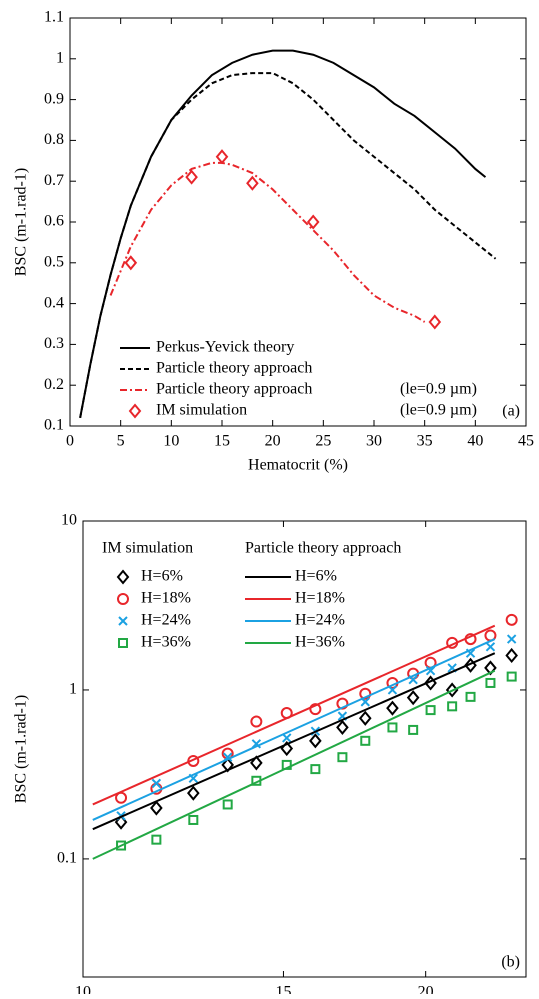 Image resolution: width=539 pixels, height=999 pixels. Describe the element at coordinates (54, 261) in the screenshot. I see `y-tick-label: 0.5` at that location.